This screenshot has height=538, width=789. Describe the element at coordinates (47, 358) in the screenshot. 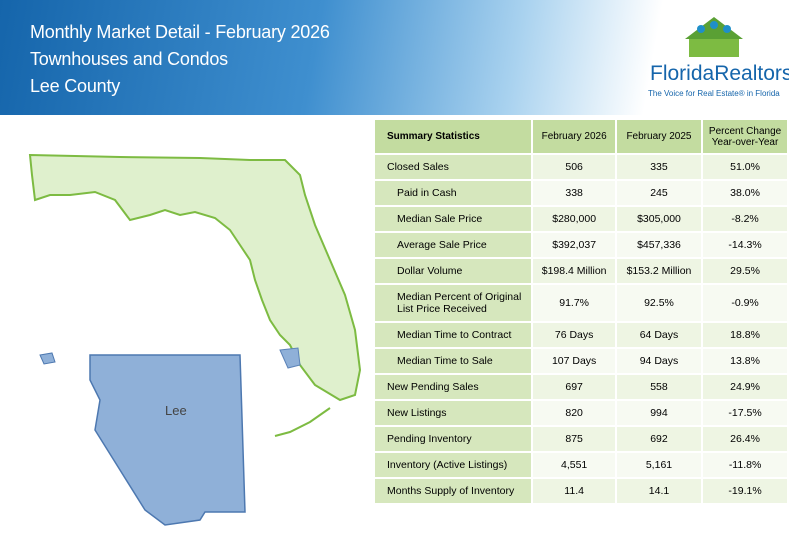

I see `island` at that location.